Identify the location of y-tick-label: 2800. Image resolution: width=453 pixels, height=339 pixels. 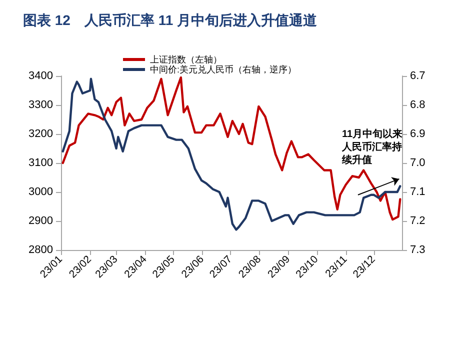
(40, 250).